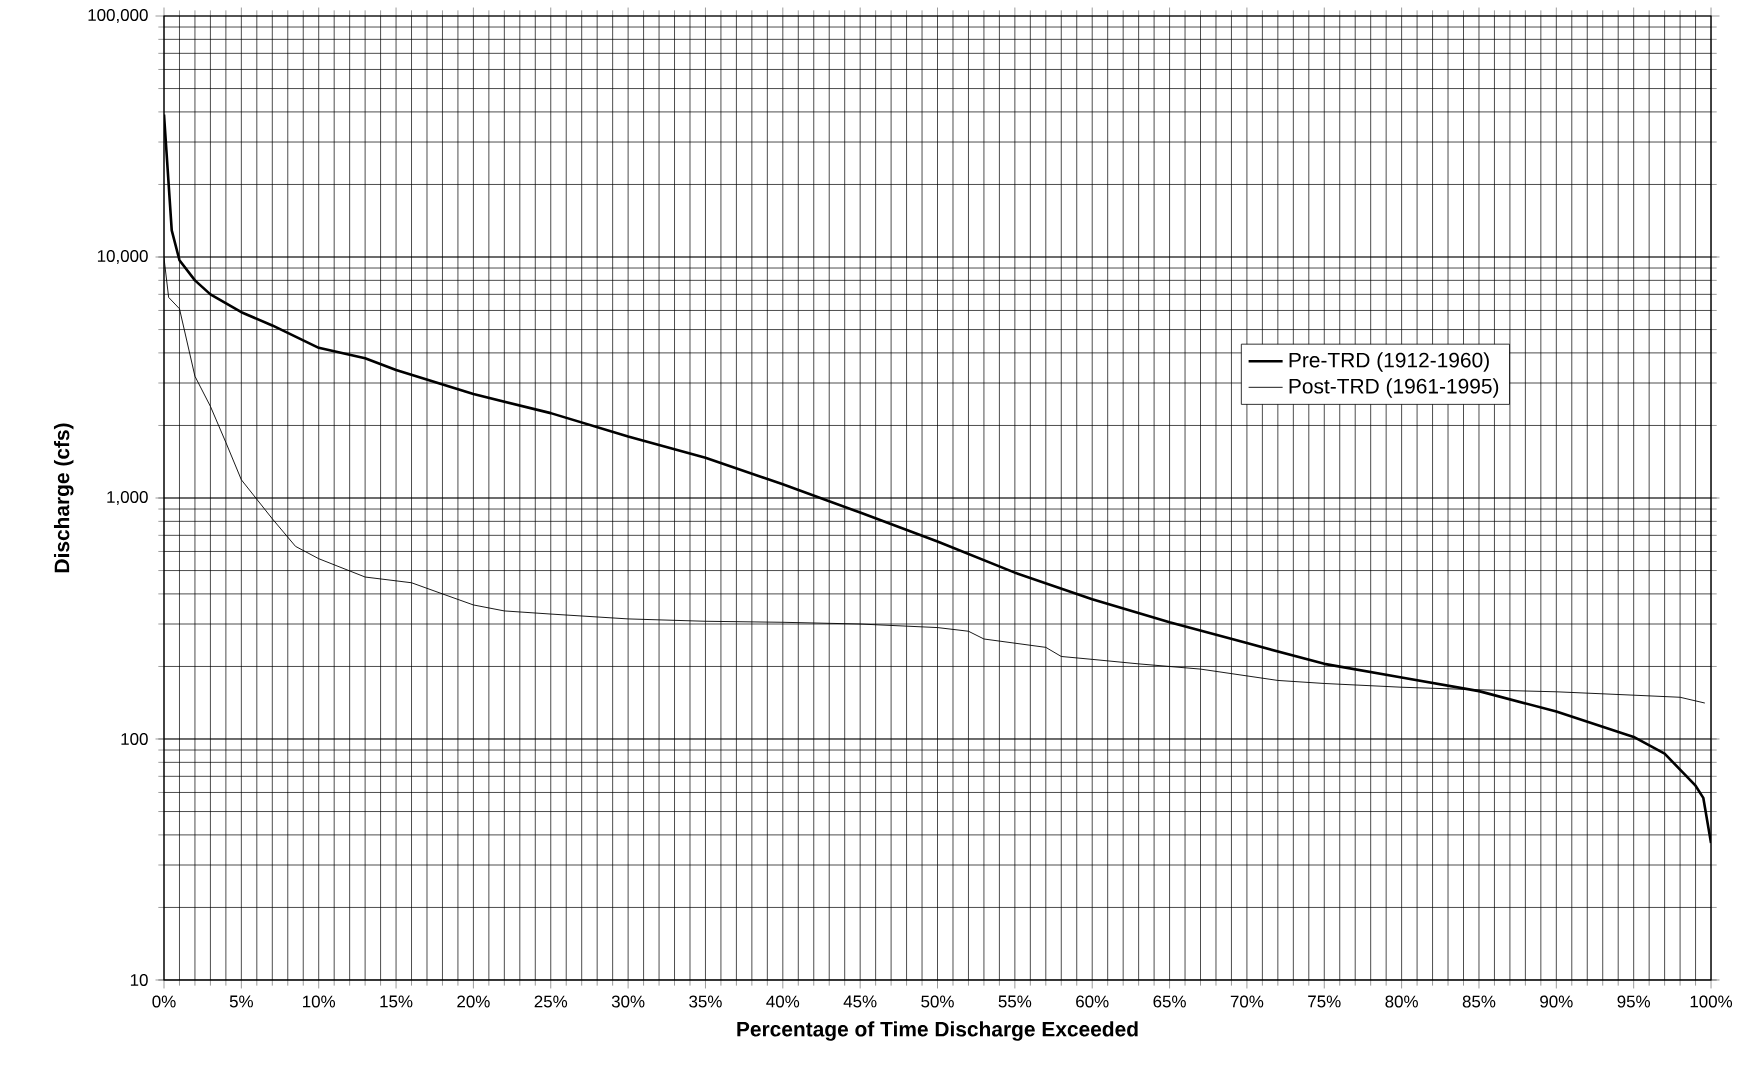 The height and width of the screenshot is (1071, 1758). What do you see at coordinates (1015, 1001) in the screenshot?
I see `x-tick-label: 55%` at bounding box center [1015, 1001].